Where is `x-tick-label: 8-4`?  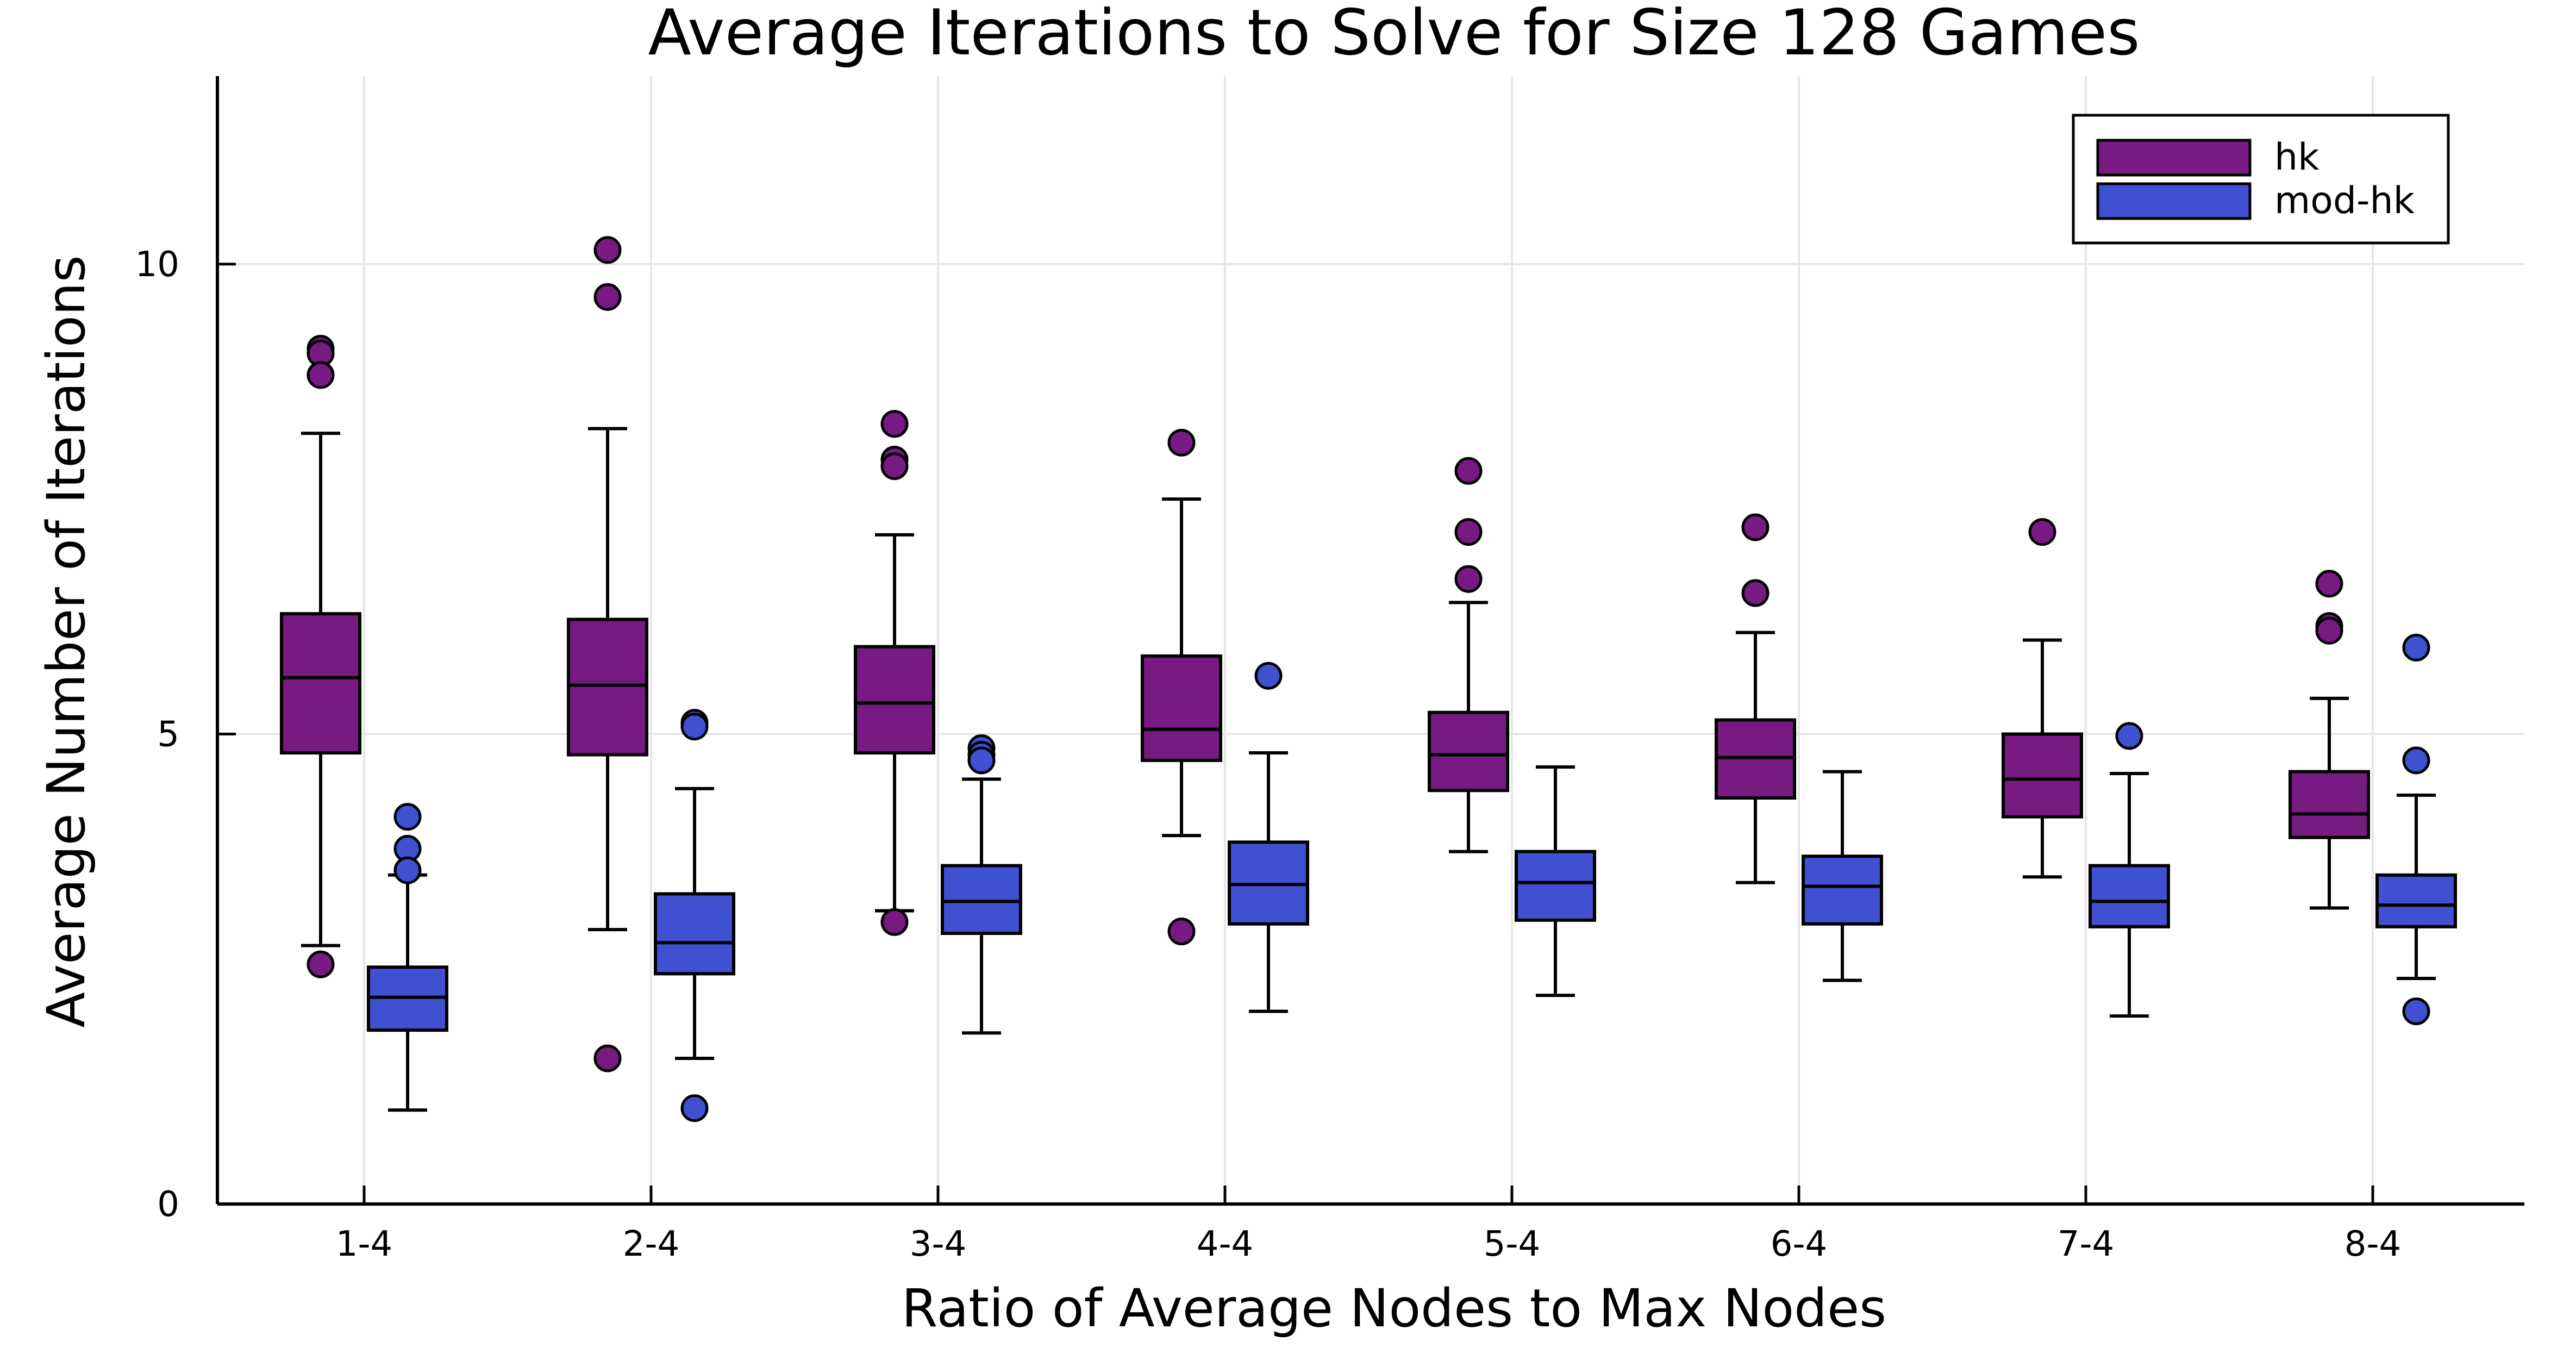
x-tick-label: 8-4 is located at coordinates (2373, 1244).